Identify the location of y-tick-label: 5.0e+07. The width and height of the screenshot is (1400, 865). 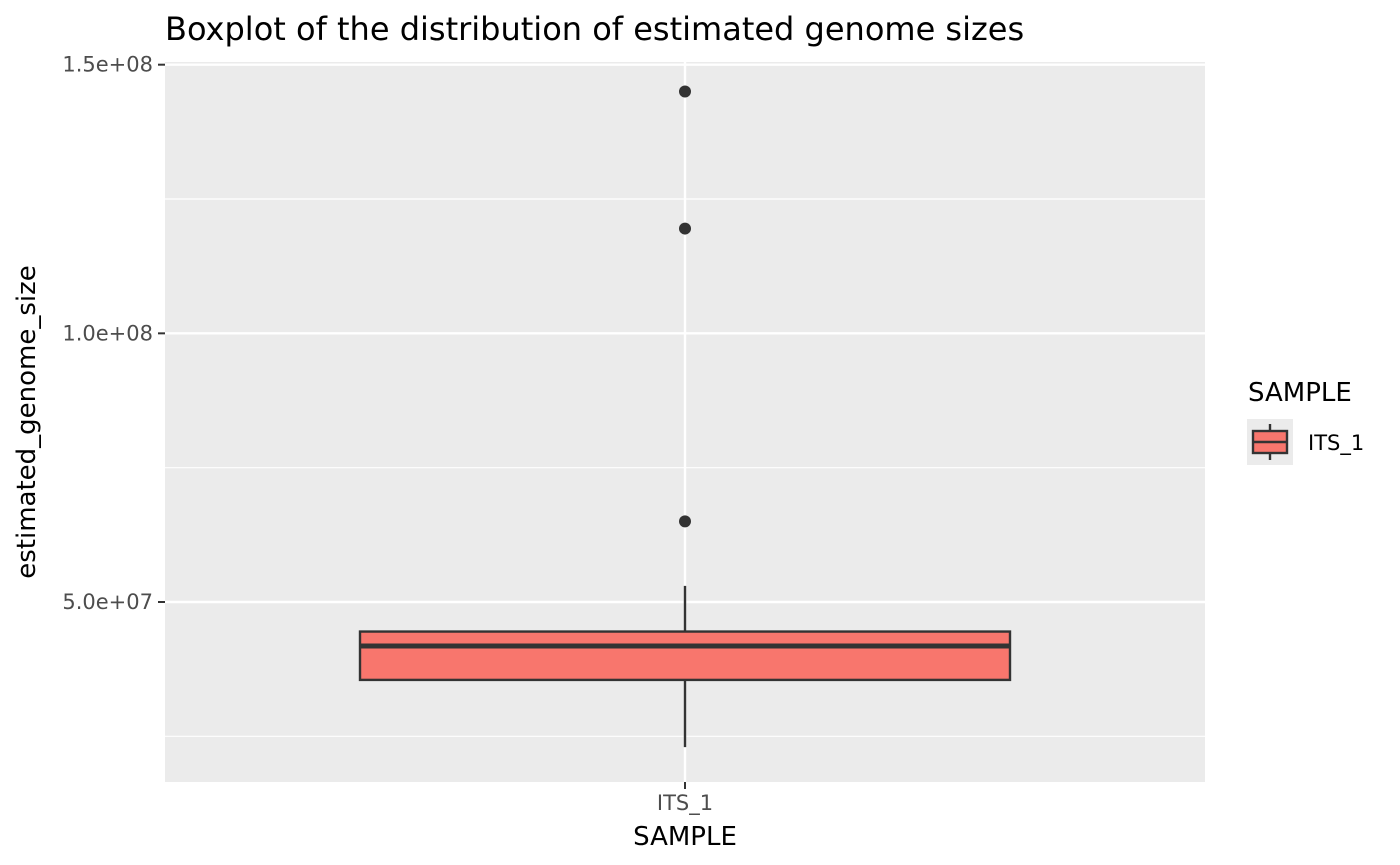
(107, 602).